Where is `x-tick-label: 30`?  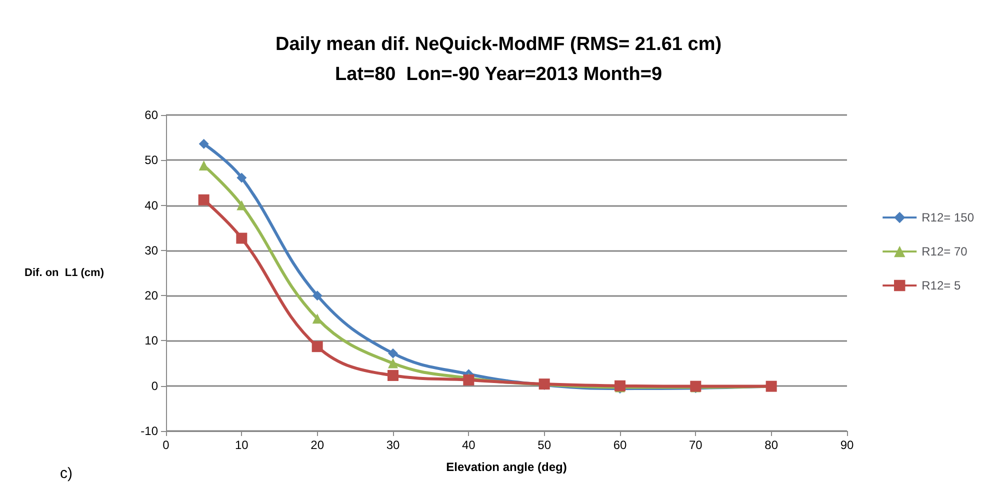 x-tick-label: 30 is located at coordinates (393, 445).